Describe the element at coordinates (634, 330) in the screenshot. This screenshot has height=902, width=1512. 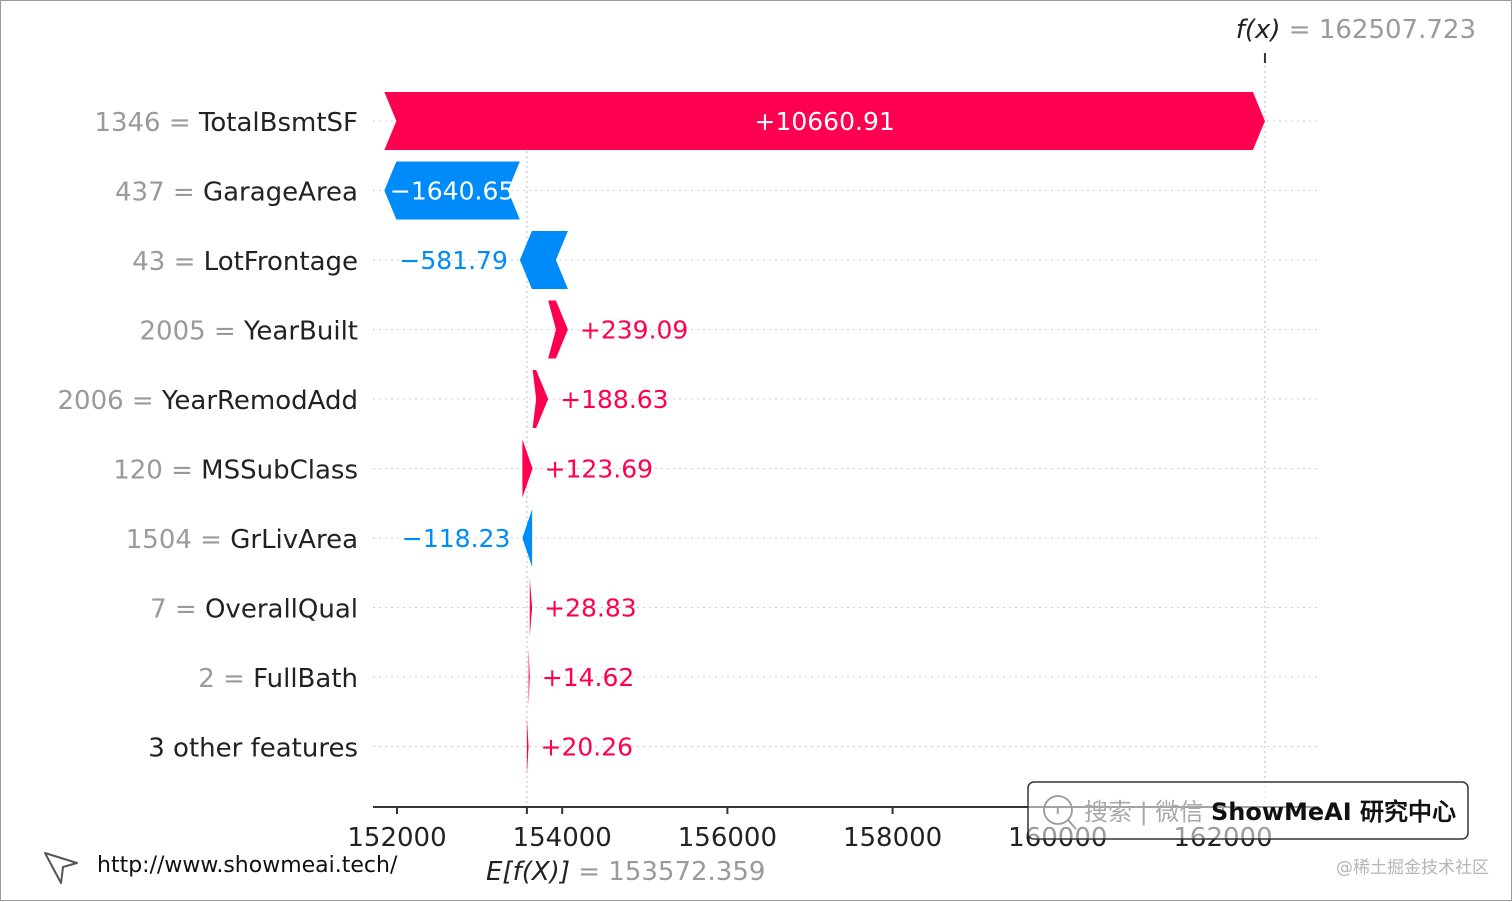
I see `bar-value-label: +239.09` at that location.